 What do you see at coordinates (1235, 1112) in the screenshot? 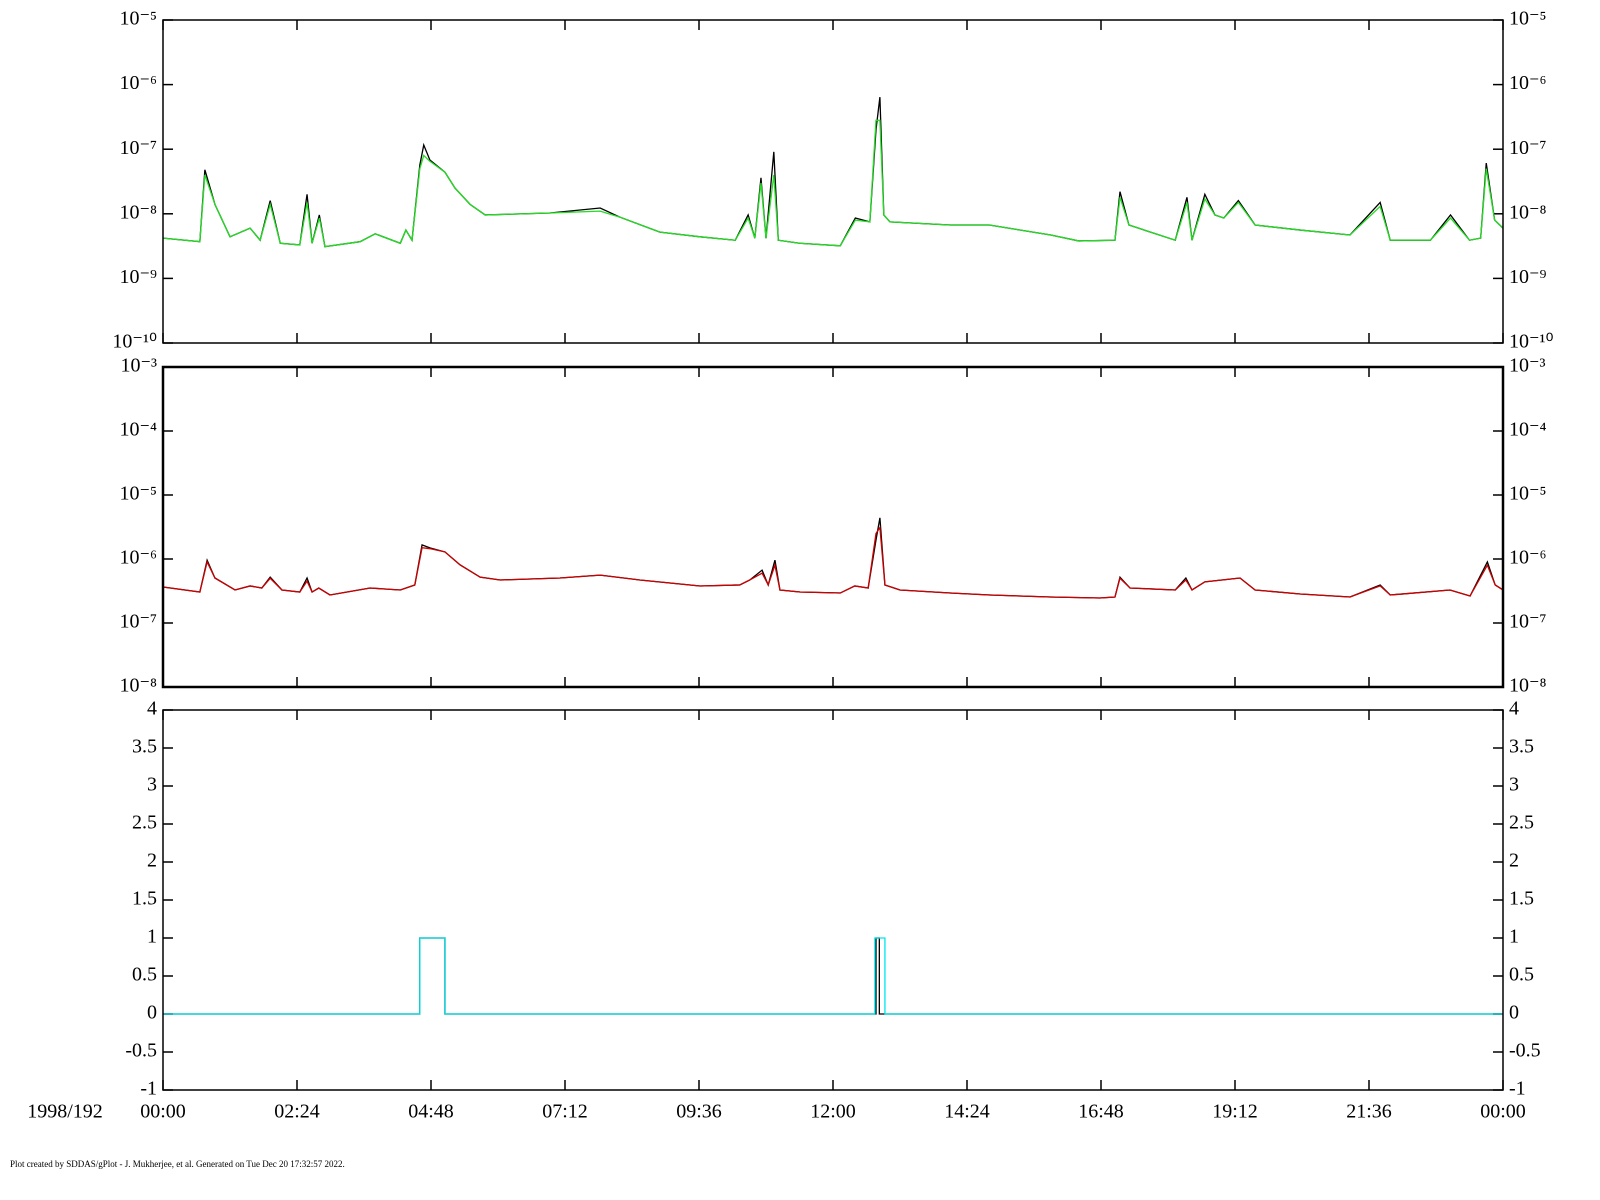
I see `x-tick-label: 19:12` at bounding box center [1235, 1112].